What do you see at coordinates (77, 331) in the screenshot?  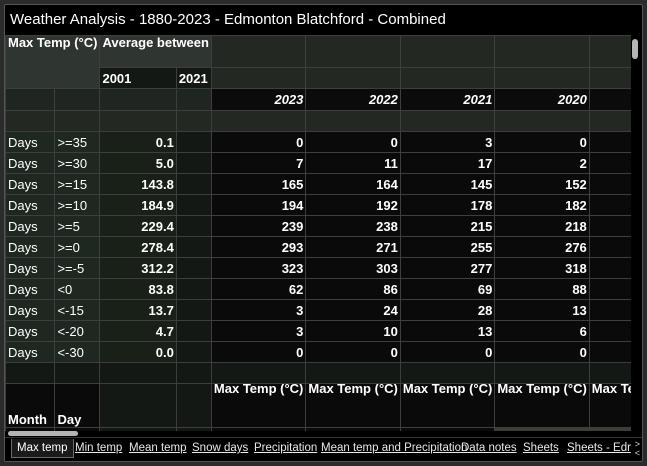 I see `row-condition: <-20` at bounding box center [77, 331].